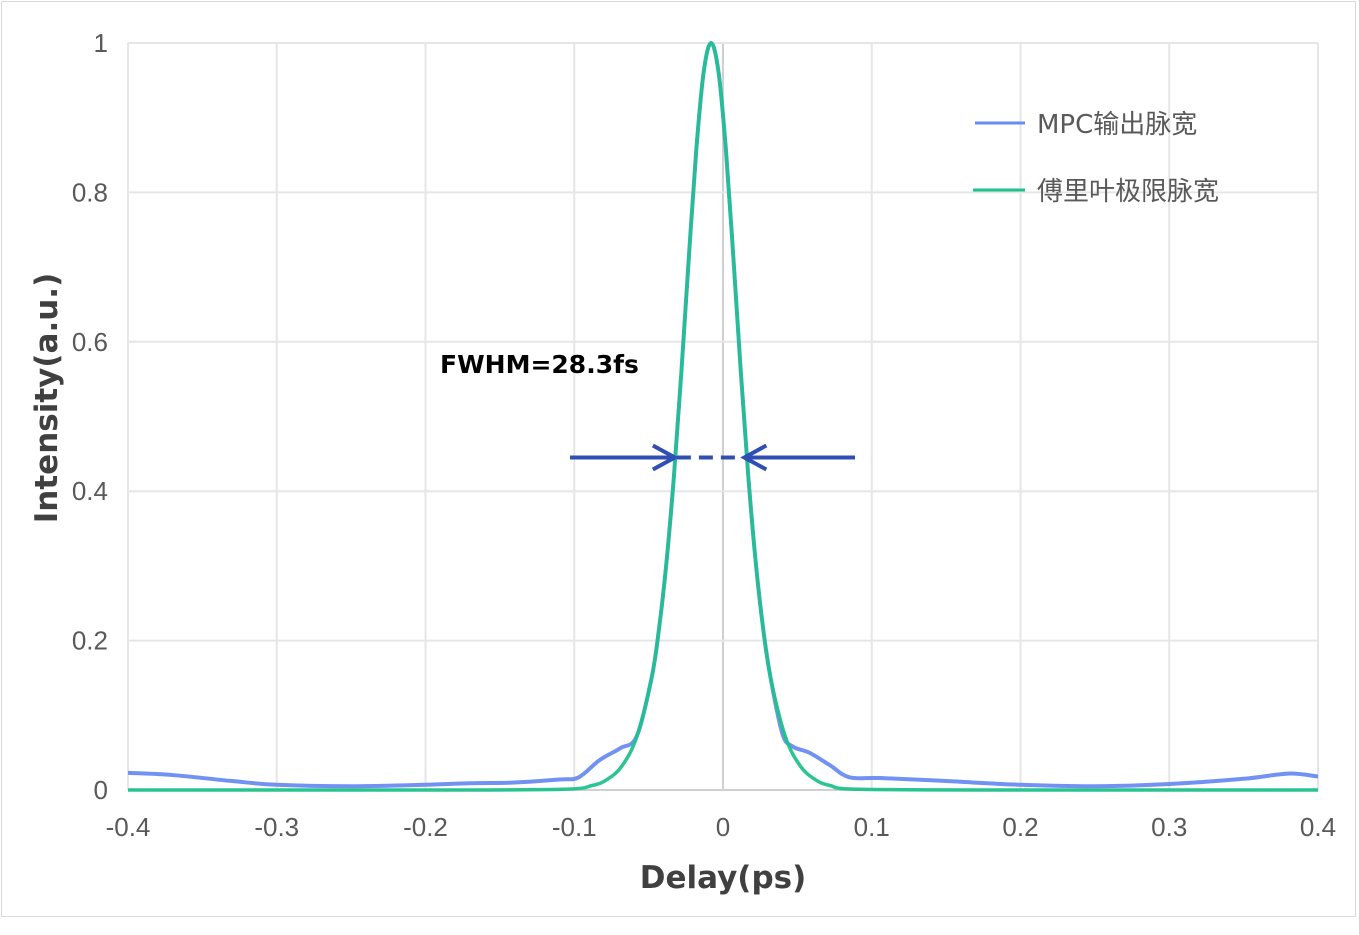 This screenshot has height=935, width=1359. Describe the element at coordinates (101, 790) in the screenshot. I see `y-tick-label: 0` at that location.